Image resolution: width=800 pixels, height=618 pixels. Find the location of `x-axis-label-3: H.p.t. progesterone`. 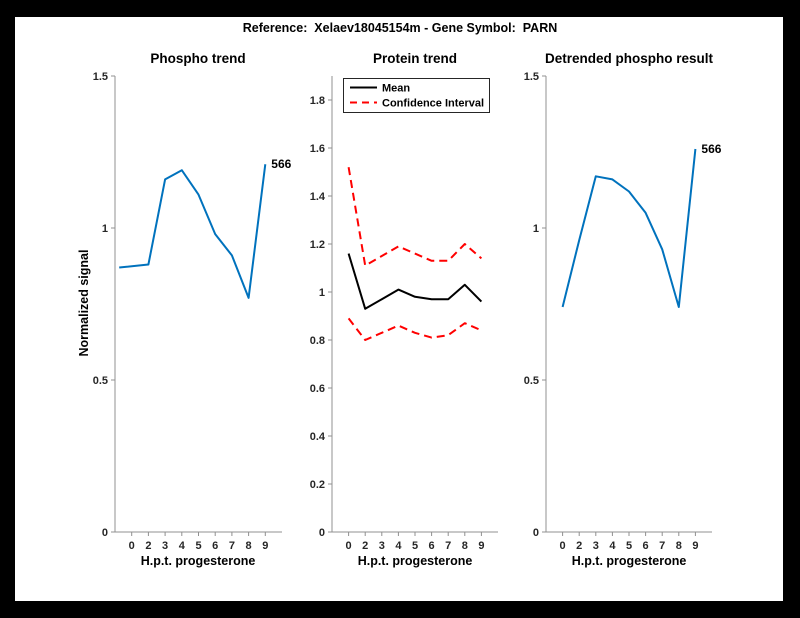

x-axis-label-3: H.p.t. progesterone is located at coordinates (629, 561).